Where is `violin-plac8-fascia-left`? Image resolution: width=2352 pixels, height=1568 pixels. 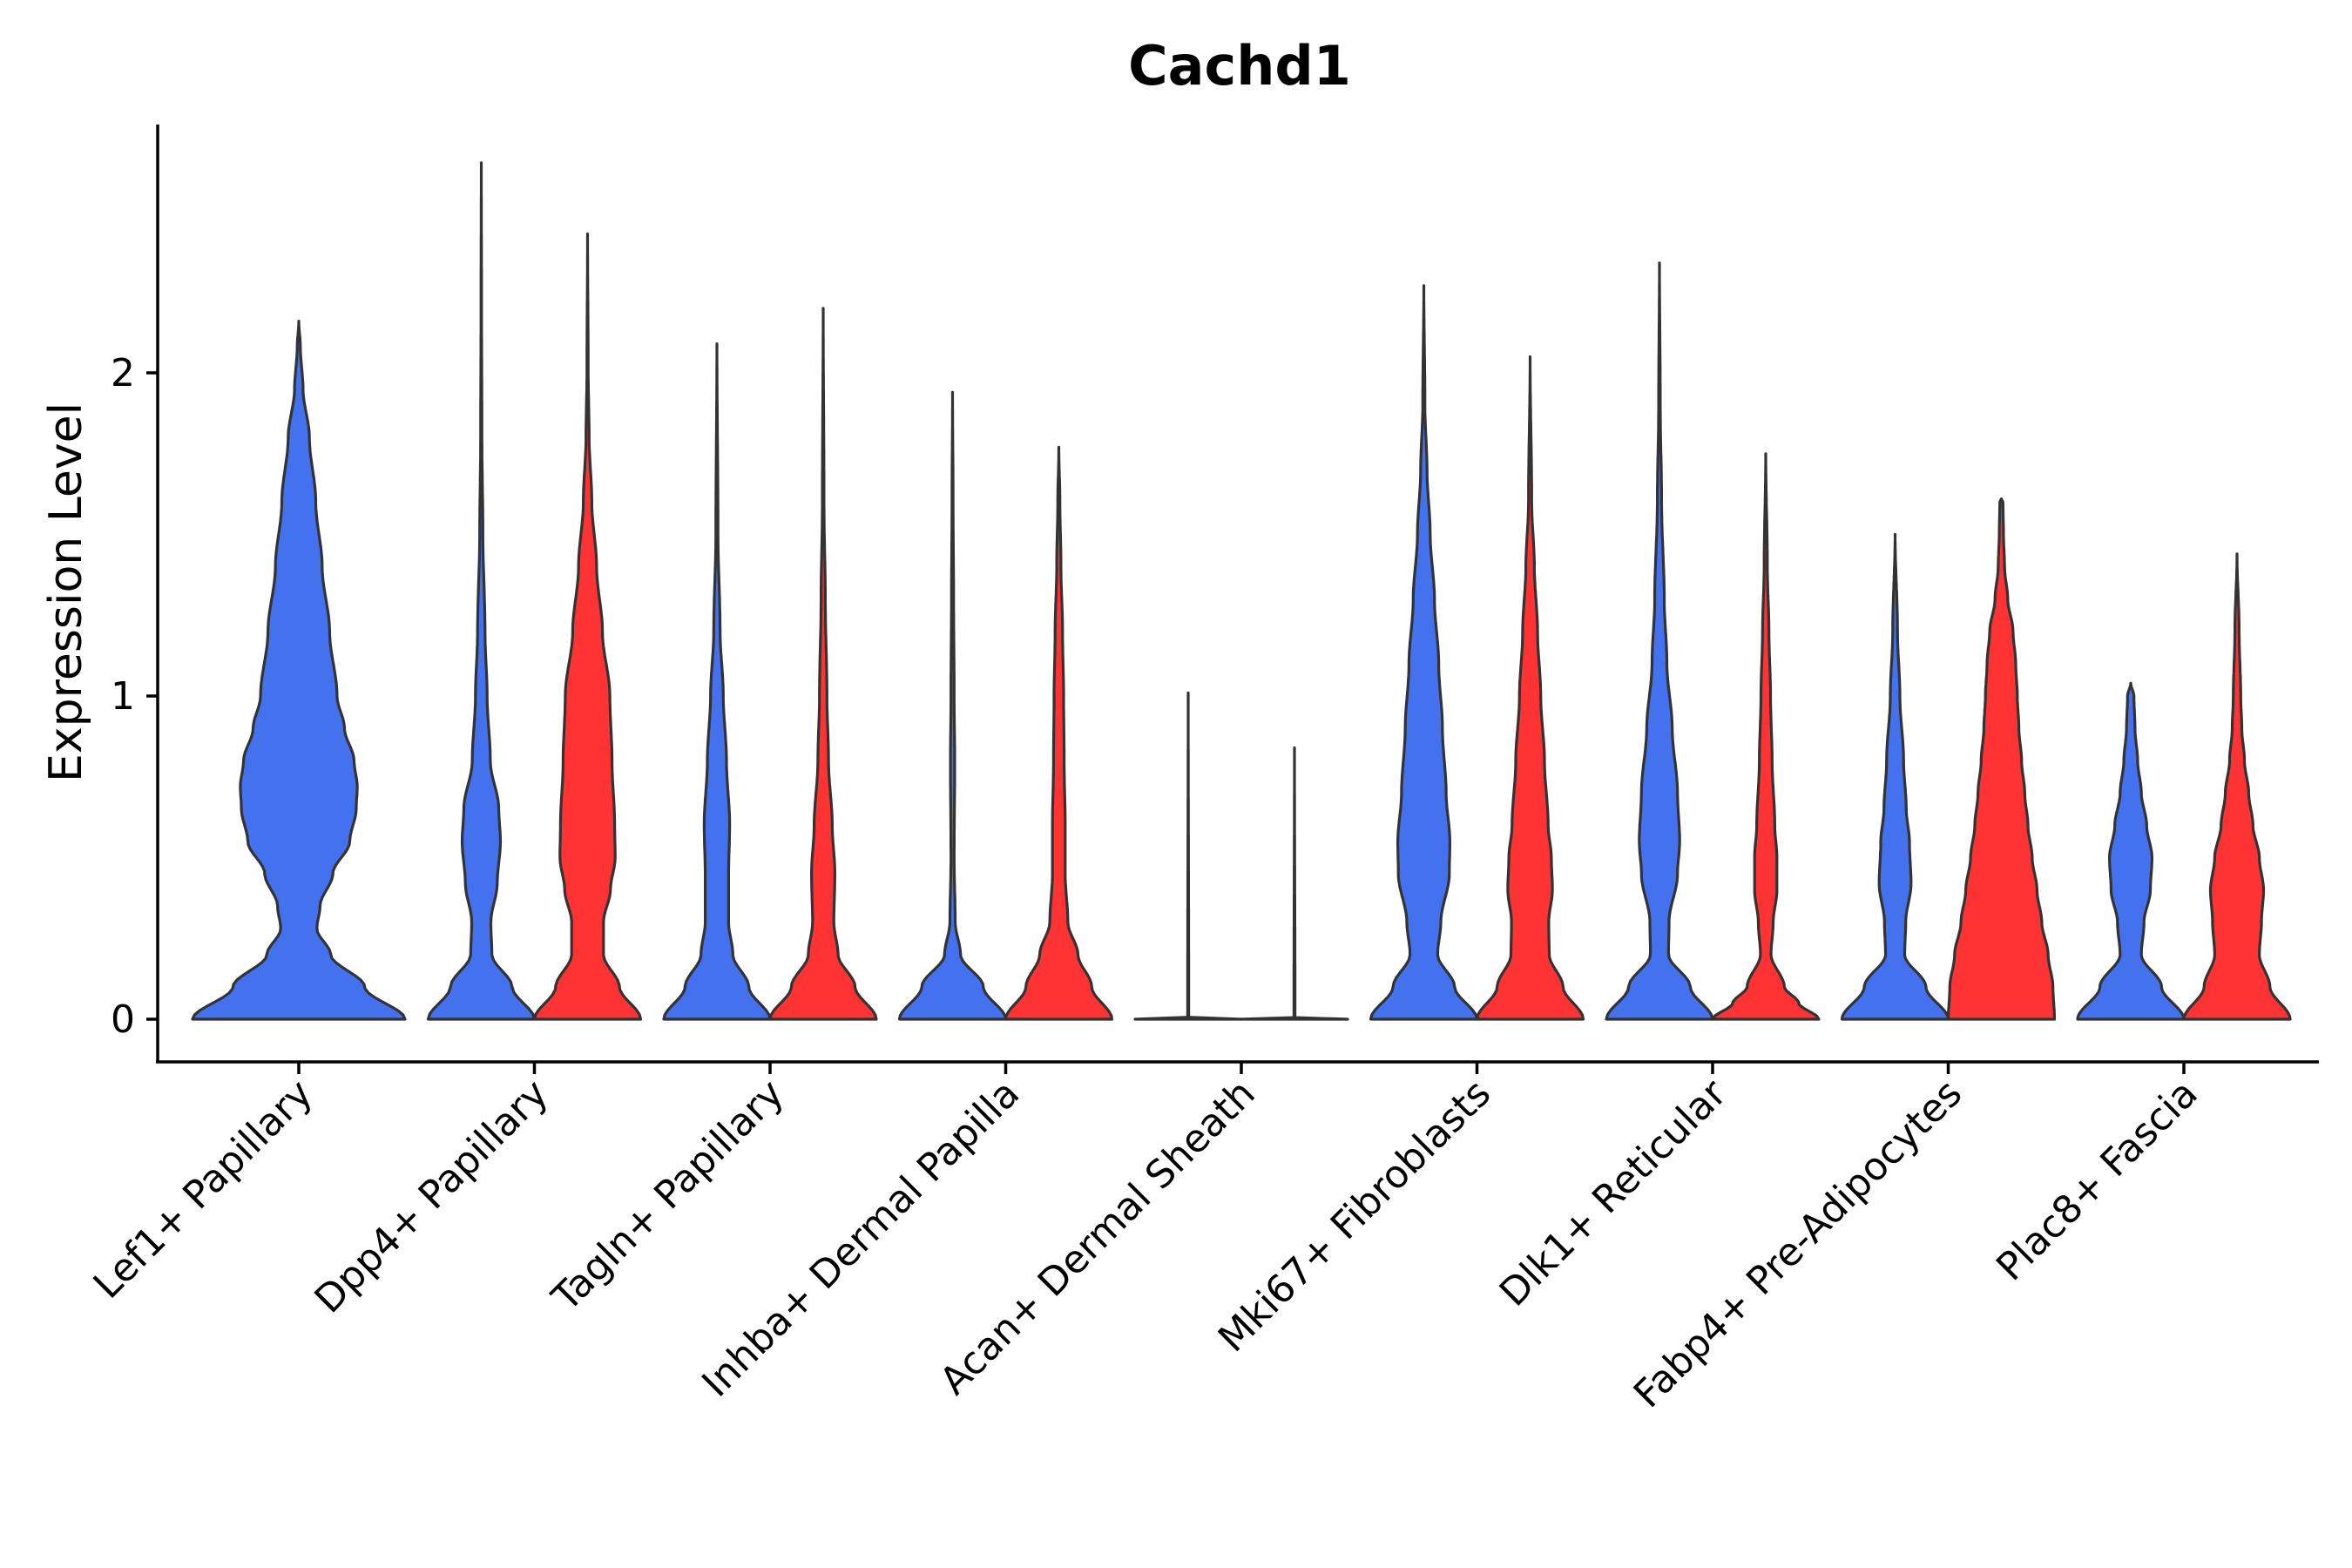 violin-plac8-fascia-left is located at coordinates (2131, 851).